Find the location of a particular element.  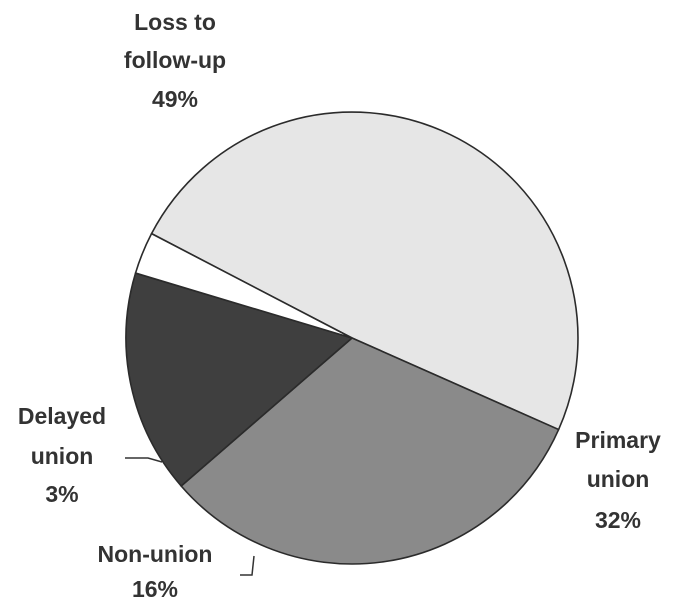

label-non-union-value: 16% is located at coordinates (155, 589).